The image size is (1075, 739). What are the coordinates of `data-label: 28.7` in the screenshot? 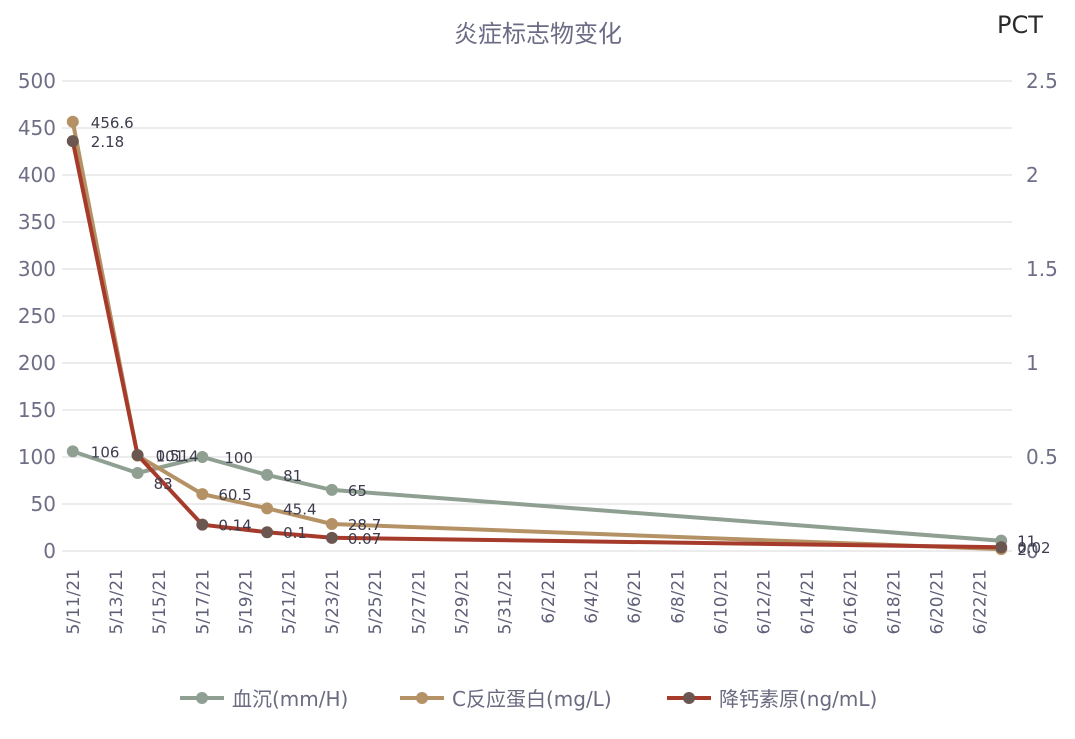 It's located at (364, 525).